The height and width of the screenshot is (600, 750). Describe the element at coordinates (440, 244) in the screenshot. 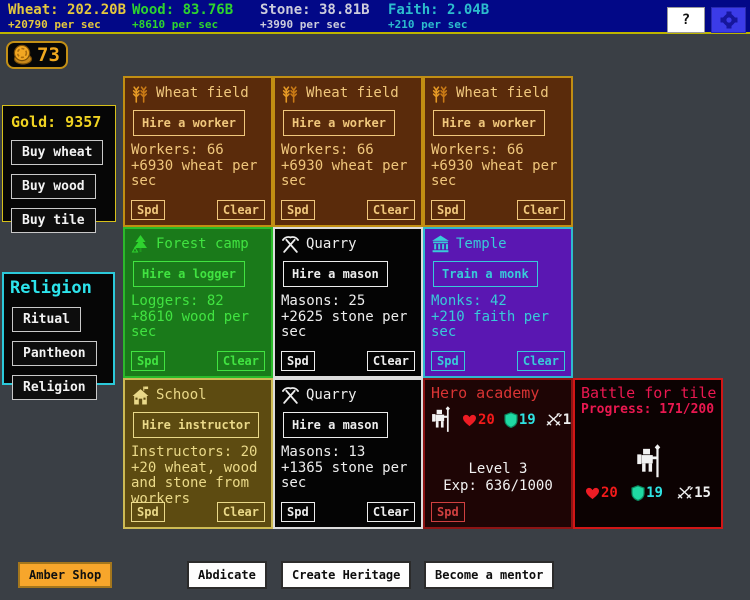

I see `temple-icon` at that location.